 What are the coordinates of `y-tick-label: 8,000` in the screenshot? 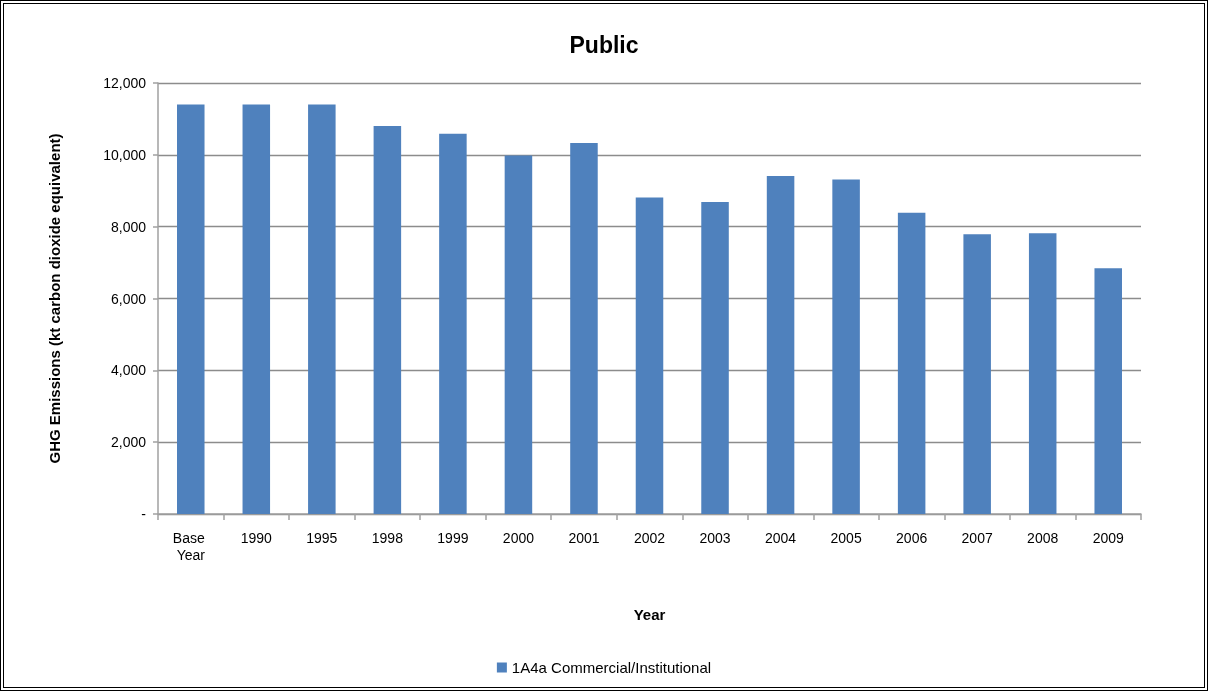 It's located at (128, 226).